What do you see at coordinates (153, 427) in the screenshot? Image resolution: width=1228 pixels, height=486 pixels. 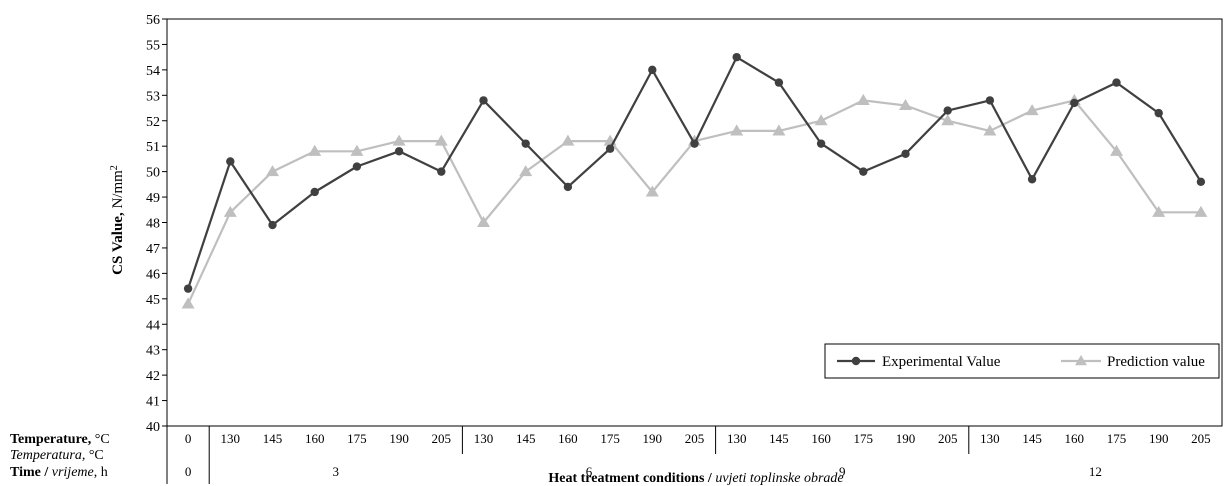 I see `y-tick-label: 40` at bounding box center [153, 427].